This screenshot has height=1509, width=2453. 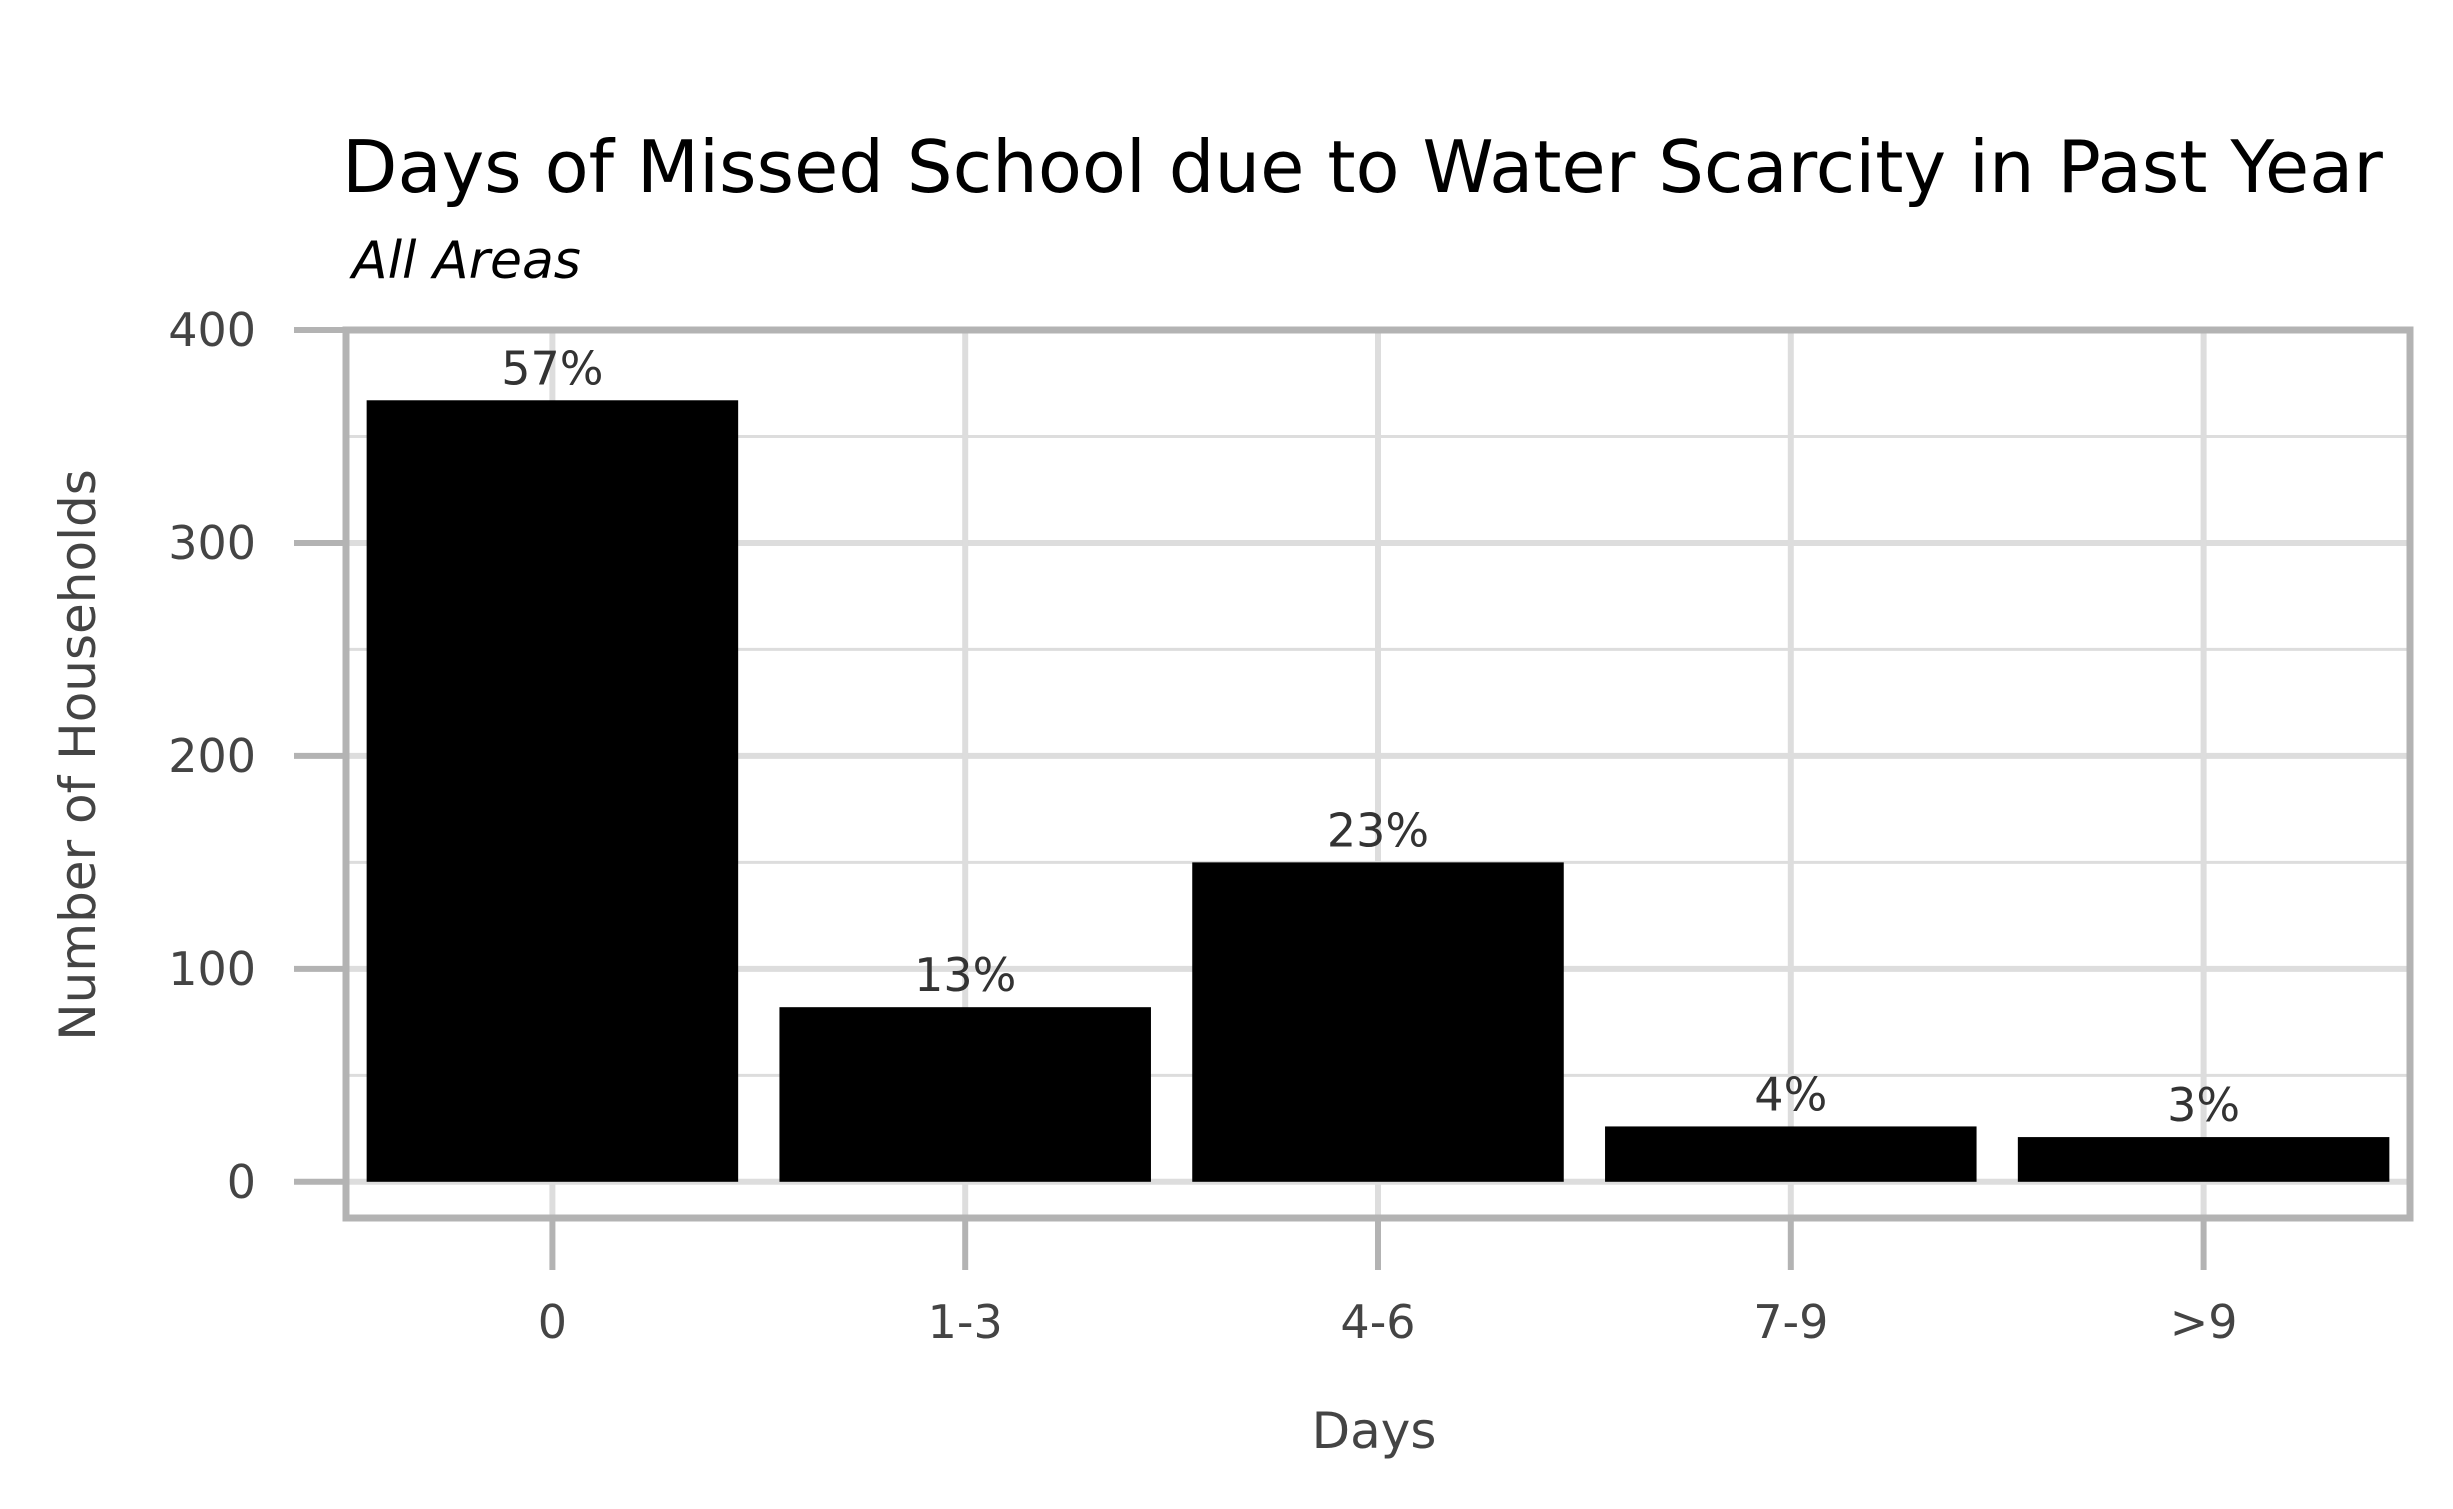 What do you see at coordinates (1790, 1094) in the screenshot?
I see `data-label: 4%` at bounding box center [1790, 1094].